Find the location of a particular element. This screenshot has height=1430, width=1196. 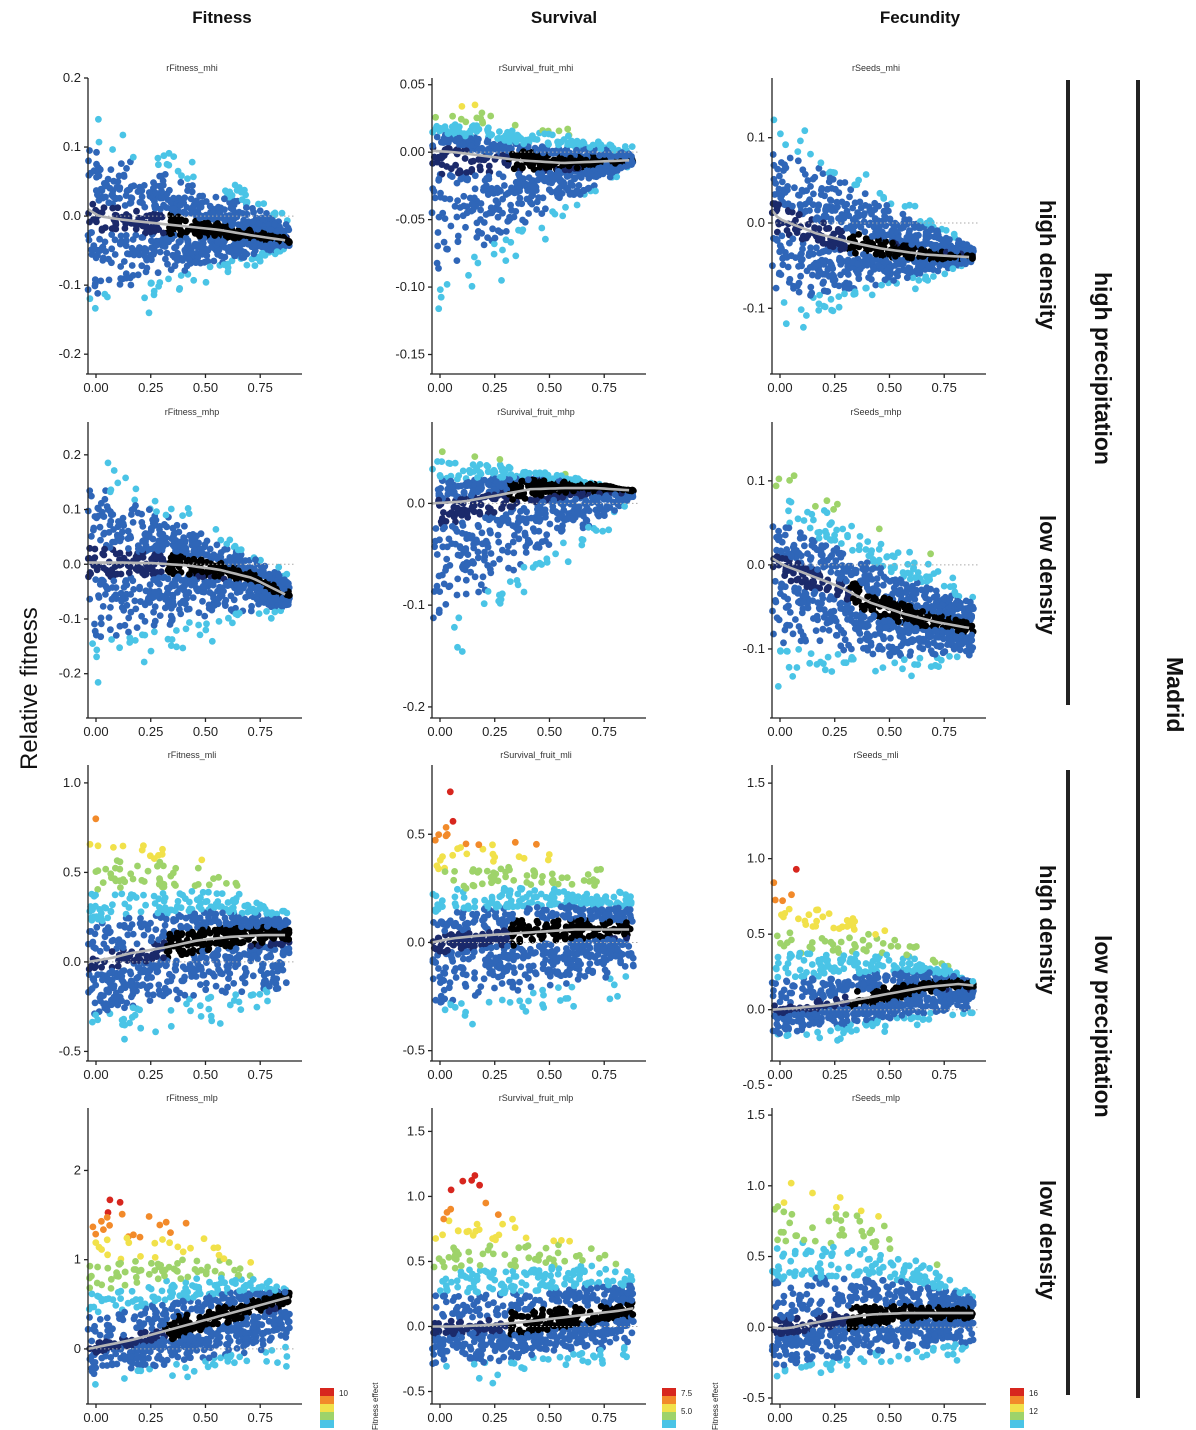

x-tick-label: 0.50 is located at coordinates (205, 387).